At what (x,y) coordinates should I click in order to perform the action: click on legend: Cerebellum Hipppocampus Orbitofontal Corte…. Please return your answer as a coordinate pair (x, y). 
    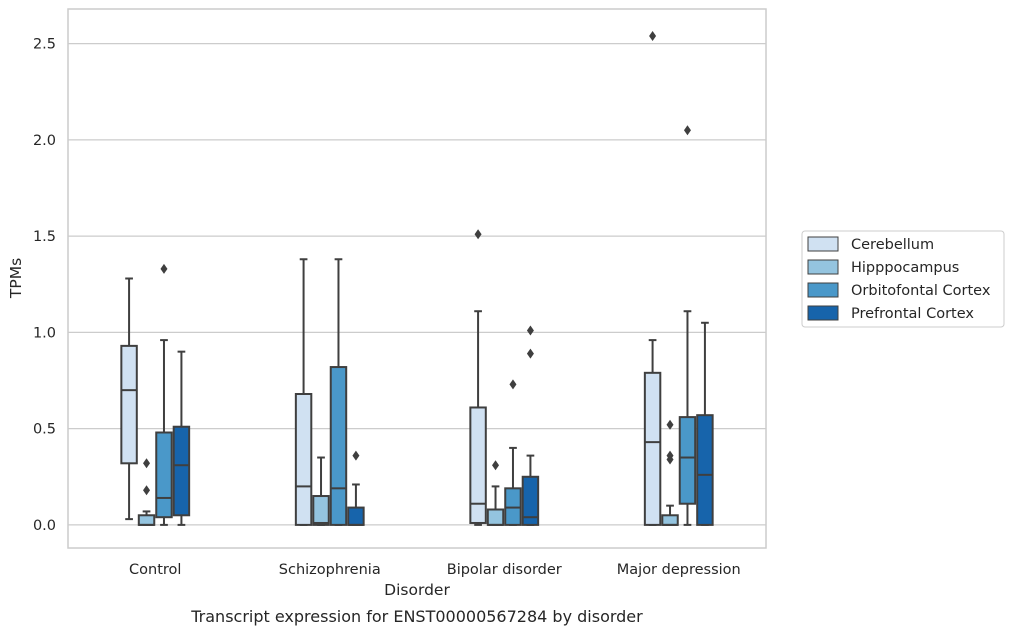
    Looking at the image, I should click on (903, 279).